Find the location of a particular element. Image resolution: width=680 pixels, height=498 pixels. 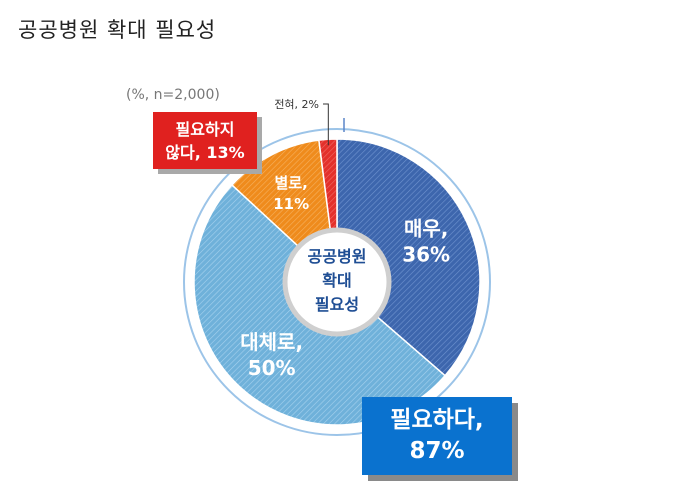

center-label-line2: 확대 is located at coordinates (336, 280).